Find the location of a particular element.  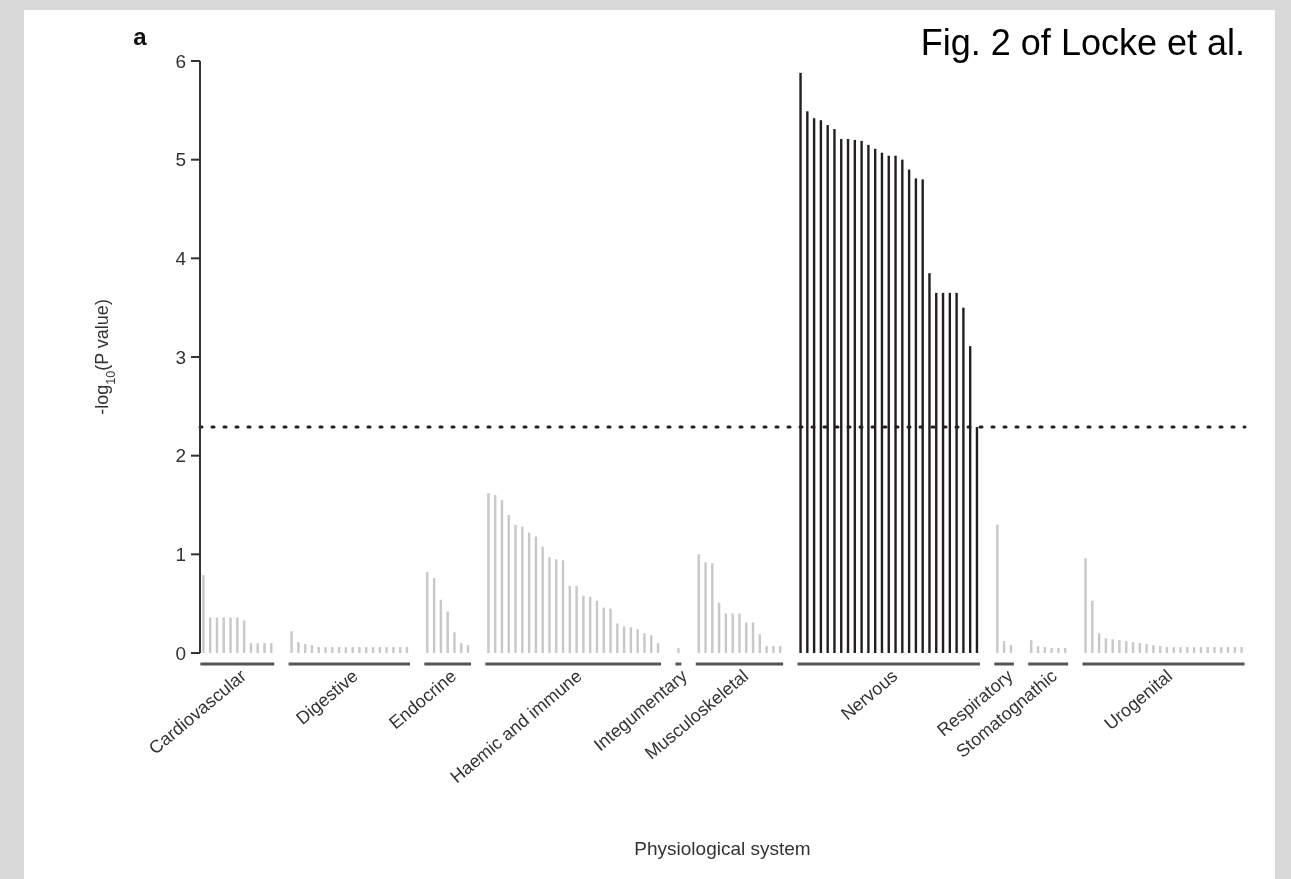

y-tick-label: 5 is located at coordinates (180, 160).